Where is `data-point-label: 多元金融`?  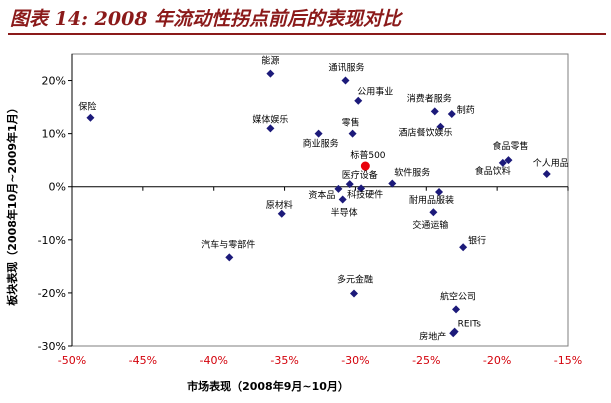
data-point-label: 多元金融 is located at coordinates (355, 279).